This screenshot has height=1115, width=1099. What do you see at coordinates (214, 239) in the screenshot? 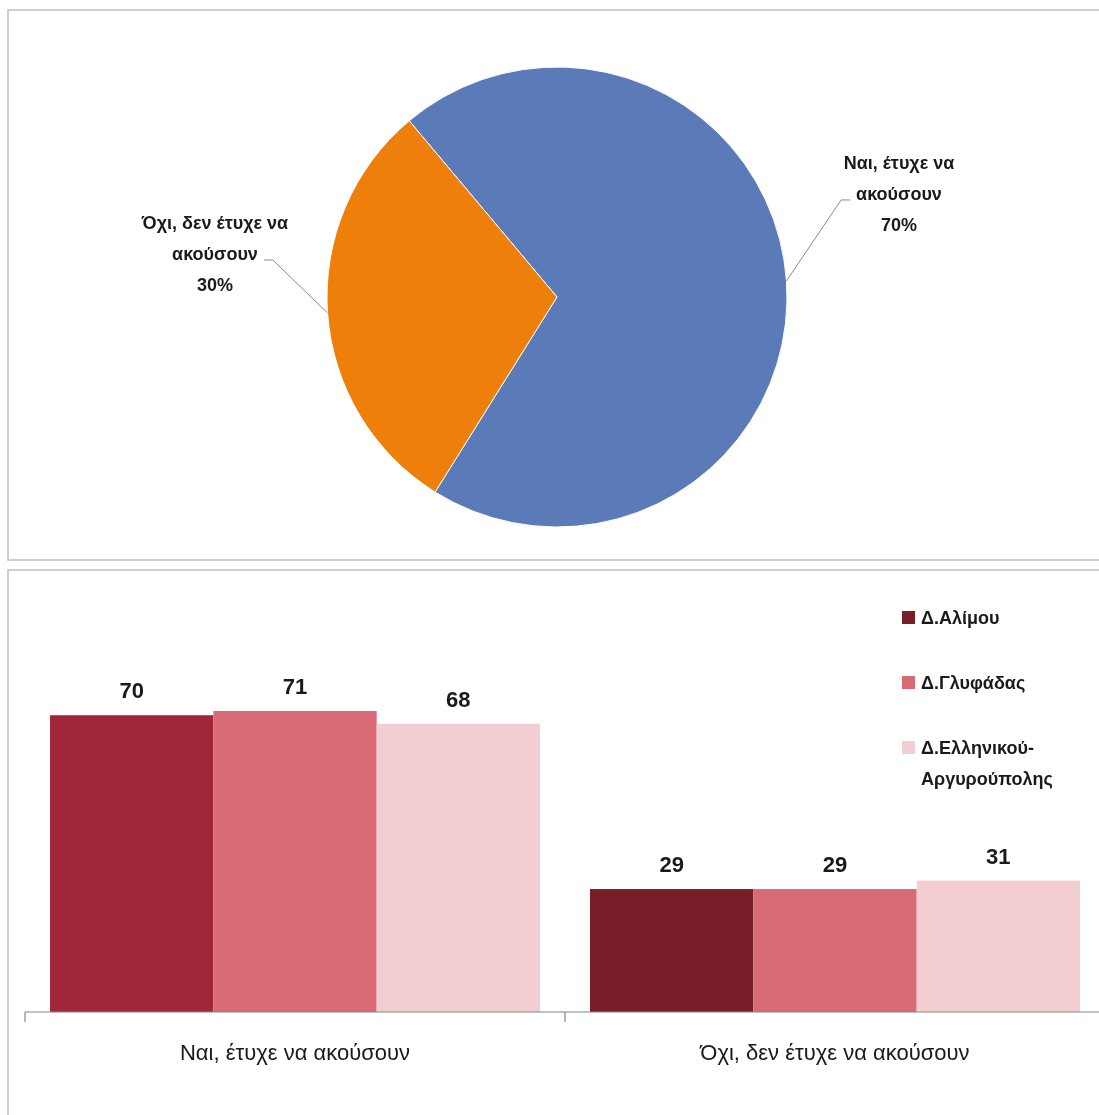
I see `slice-label: Όχι, δεν έτυχε να ακούσουν` at bounding box center [214, 239].